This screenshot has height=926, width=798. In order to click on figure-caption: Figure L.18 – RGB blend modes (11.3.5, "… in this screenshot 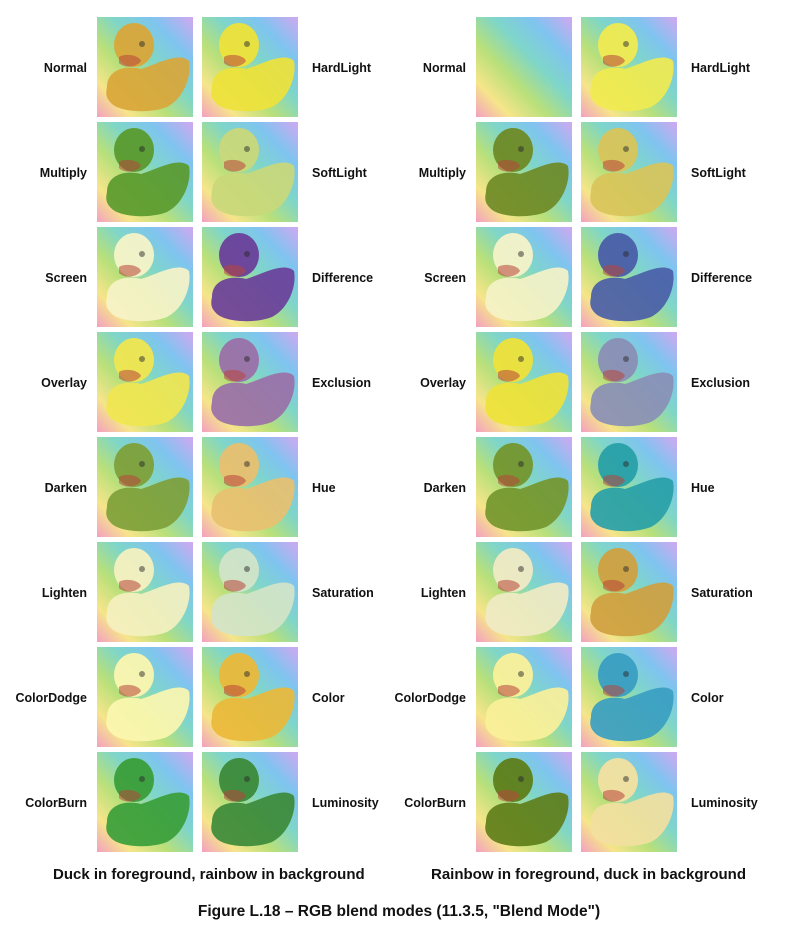, I will do `click(399, 911)`.